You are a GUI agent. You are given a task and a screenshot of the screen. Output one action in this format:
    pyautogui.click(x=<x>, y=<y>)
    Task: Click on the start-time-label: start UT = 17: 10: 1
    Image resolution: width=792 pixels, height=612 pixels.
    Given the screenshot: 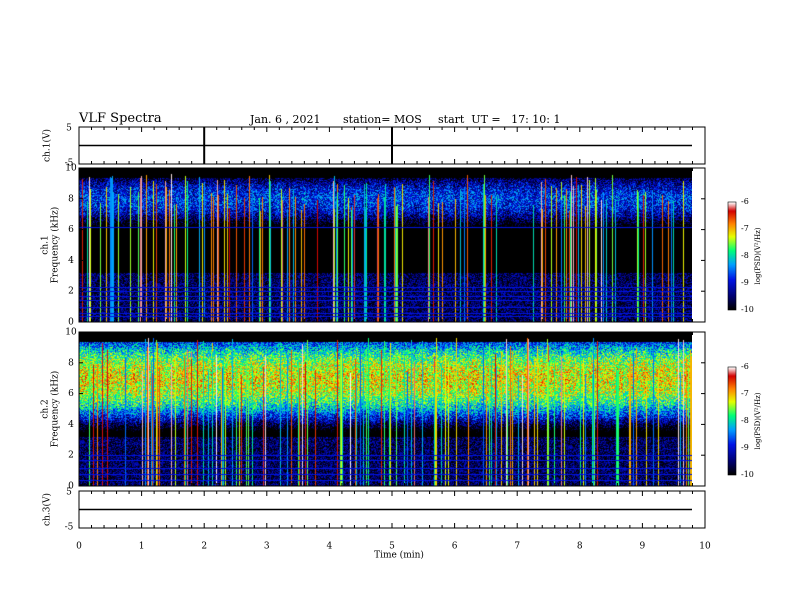 What is the action you would take?
    pyautogui.click(x=499, y=119)
    